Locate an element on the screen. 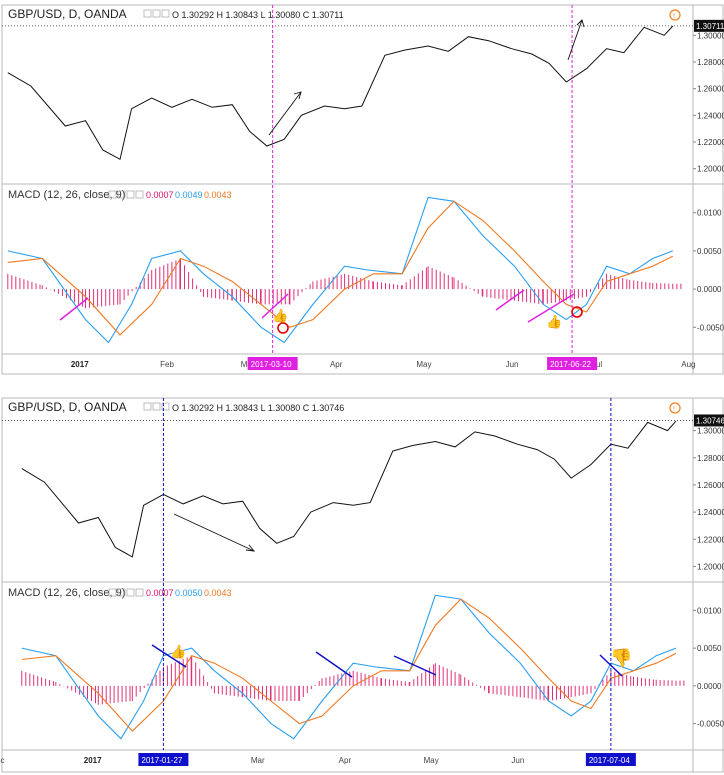 The height and width of the screenshot is (775, 724). time-axis-label: Mar is located at coordinates (258, 760).